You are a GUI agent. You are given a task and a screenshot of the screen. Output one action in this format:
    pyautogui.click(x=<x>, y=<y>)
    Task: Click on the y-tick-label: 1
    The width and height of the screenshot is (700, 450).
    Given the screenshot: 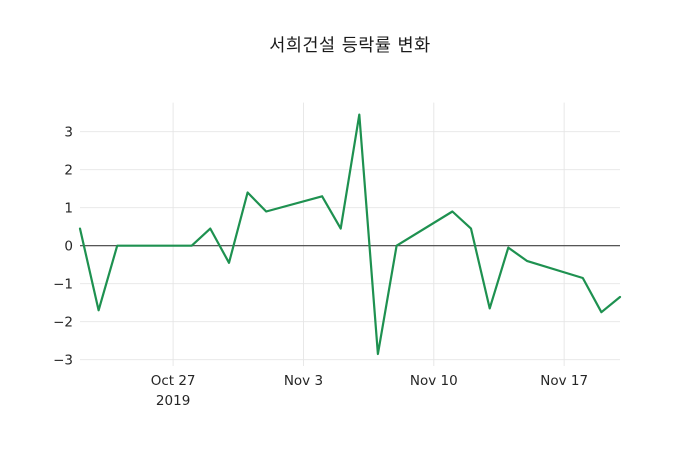 What is the action you would take?
    pyautogui.click(x=68, y=208)
    